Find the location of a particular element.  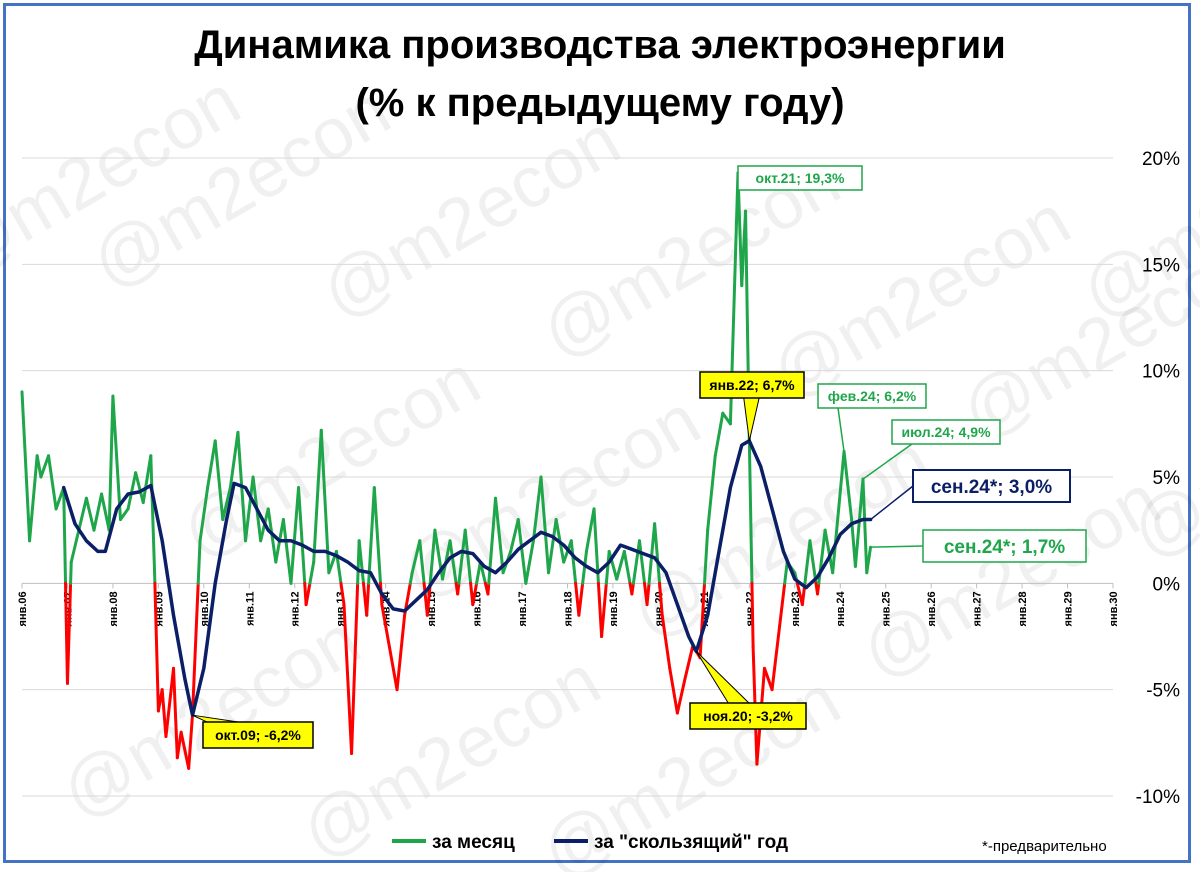

callout-label: фев.24; 6,2% is located at coordinates (872, 396).